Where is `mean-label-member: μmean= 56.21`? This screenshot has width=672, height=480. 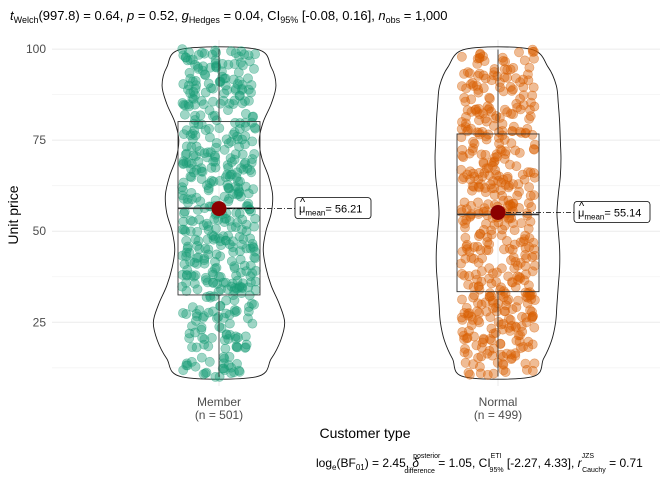
mean-label-member: μmean= 56.21 is located at coordinates (330, 211).